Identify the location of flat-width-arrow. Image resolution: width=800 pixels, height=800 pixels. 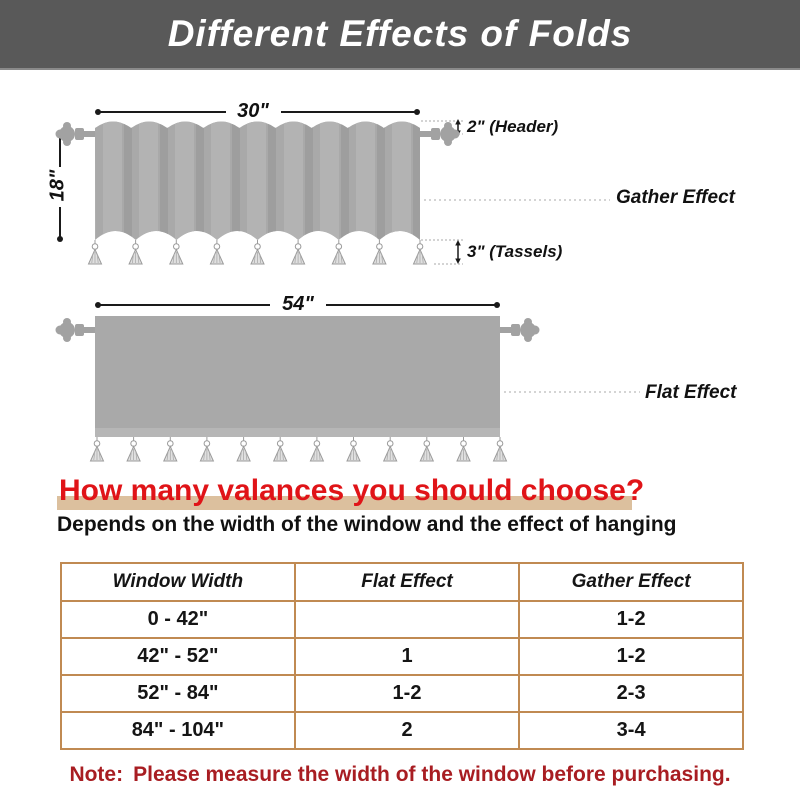
(297, 305).